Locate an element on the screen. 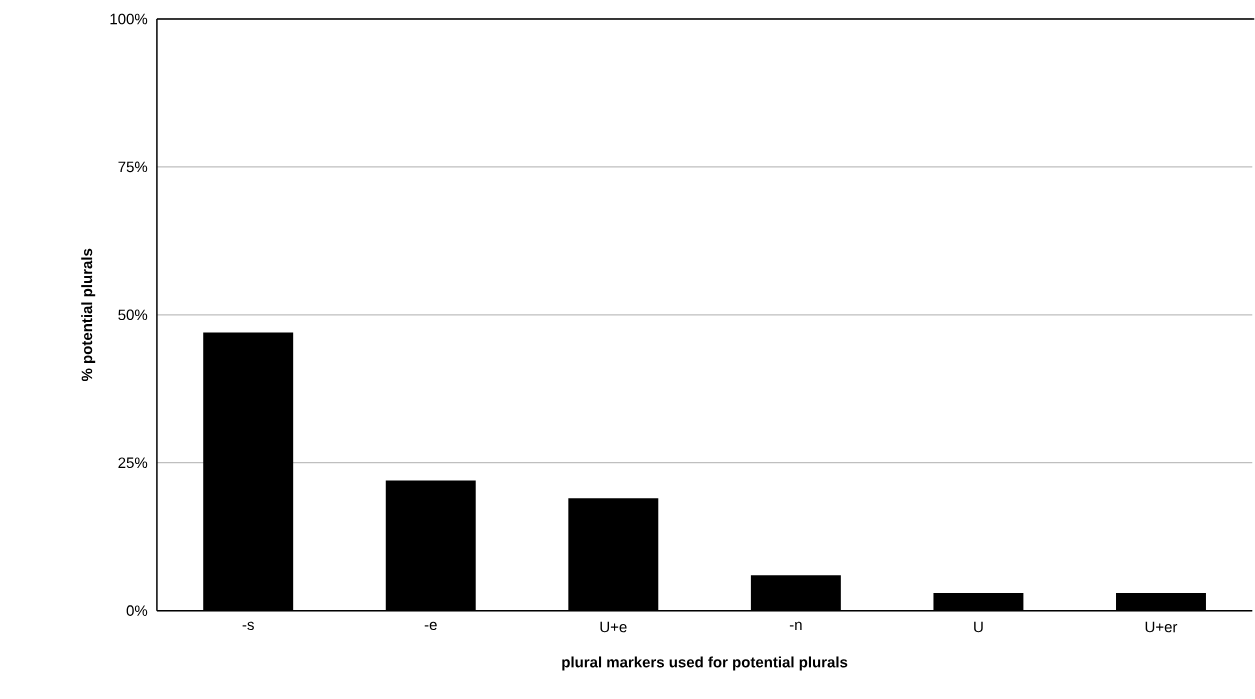 This screenshot has width=1255, height=699. y-tick-label: 50% is located at coordinates (133, 315).